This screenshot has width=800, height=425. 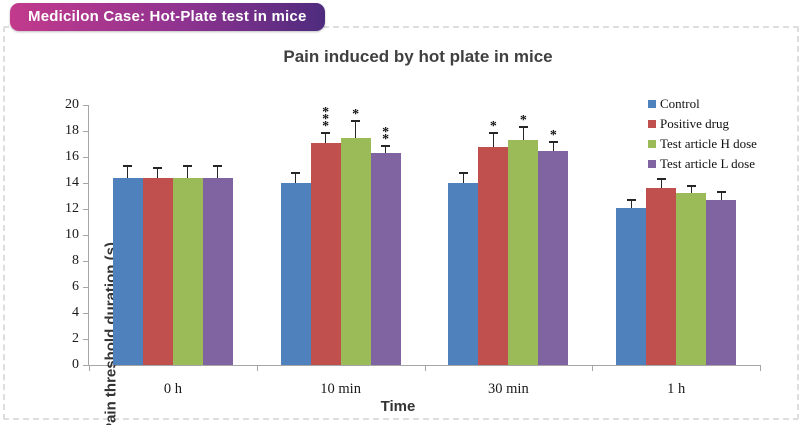 I want to click on x-category-label: 1 h, so click(x=676, y=389).